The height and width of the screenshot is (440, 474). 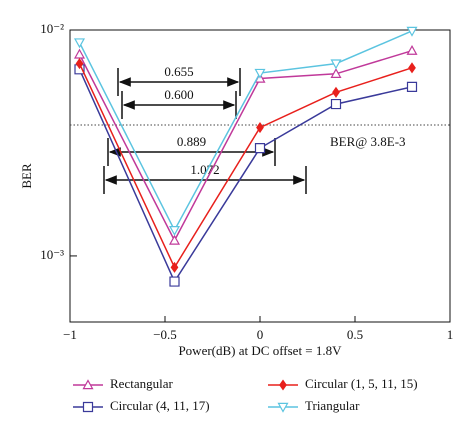 I want to click on x-tick-label: −0.5, so click(x=165, y=334).